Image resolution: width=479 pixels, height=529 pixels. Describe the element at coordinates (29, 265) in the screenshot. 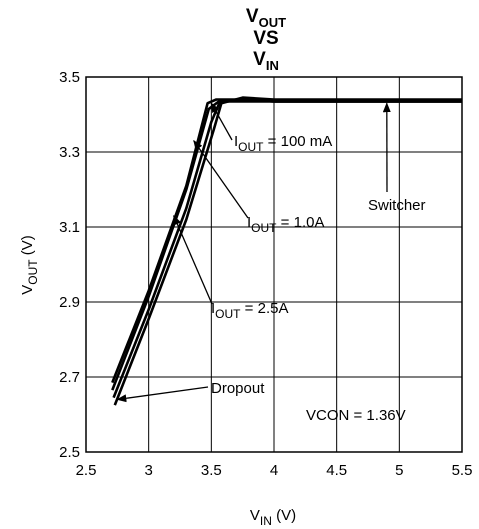

I see `y-axis-label: VOUT (V)` at that location.